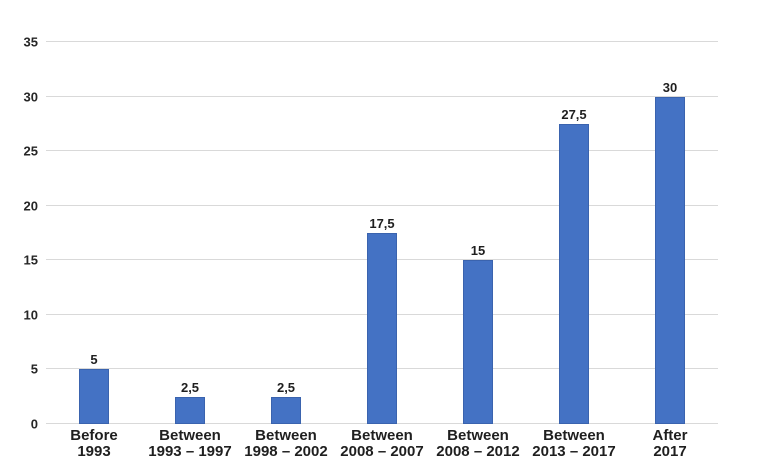  Describe the element at coordinates (670, 435) in the screenshot. I see `x-category-label-line: After` at that location.